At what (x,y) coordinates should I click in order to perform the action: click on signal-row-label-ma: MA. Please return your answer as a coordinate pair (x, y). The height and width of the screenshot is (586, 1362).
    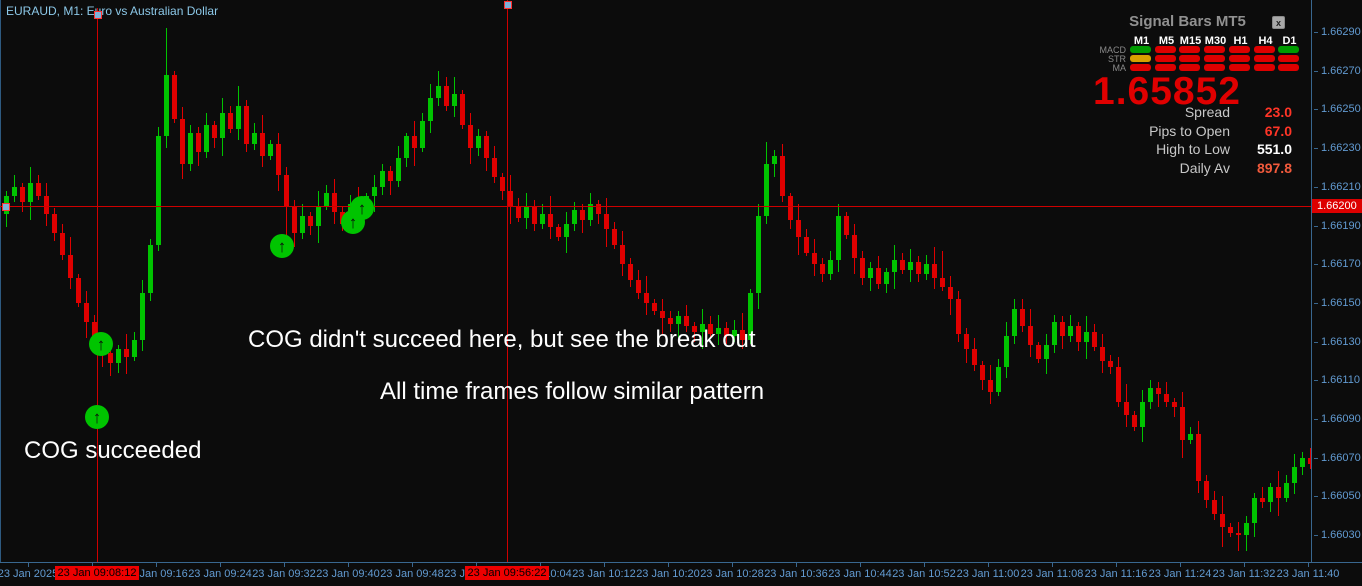
    Looking at the image, I should click on (1119, 68).